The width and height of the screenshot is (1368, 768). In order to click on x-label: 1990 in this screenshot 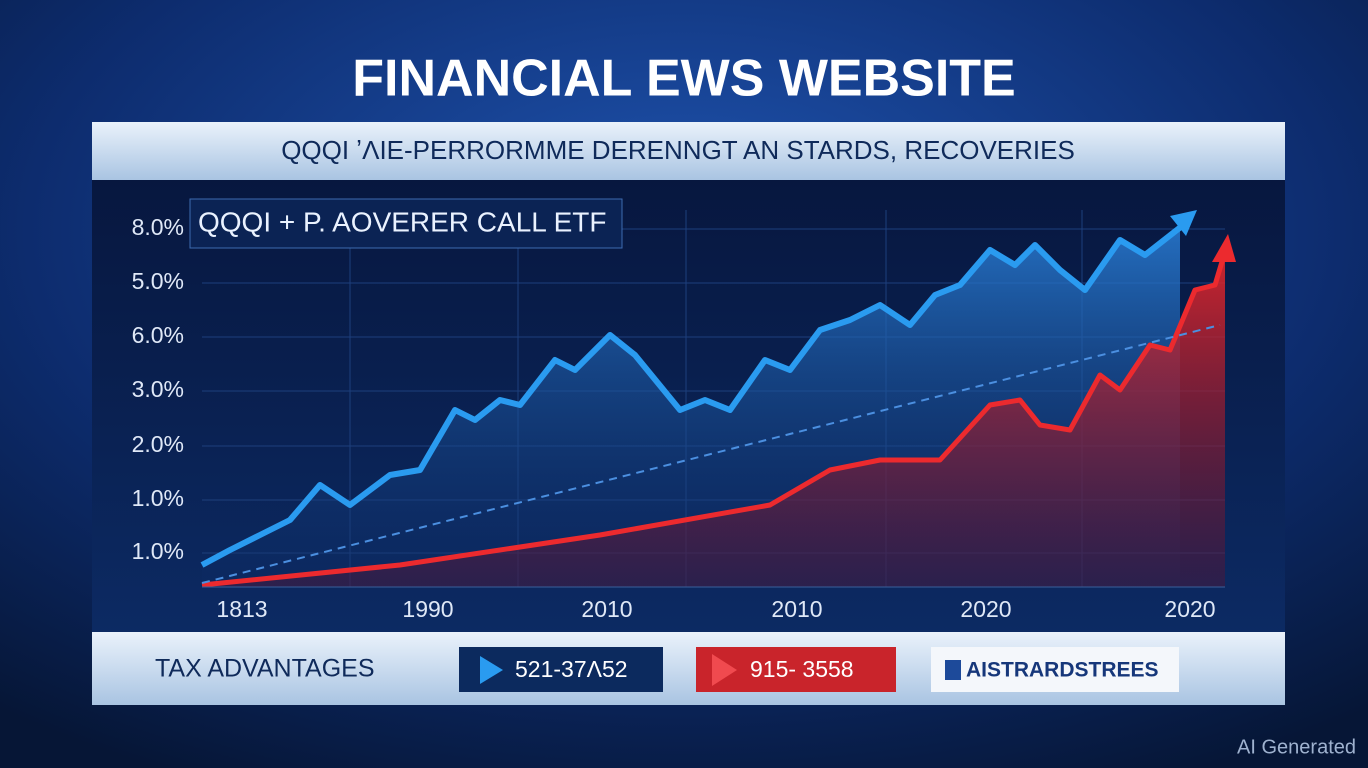, I will do `click(427, 609)`.